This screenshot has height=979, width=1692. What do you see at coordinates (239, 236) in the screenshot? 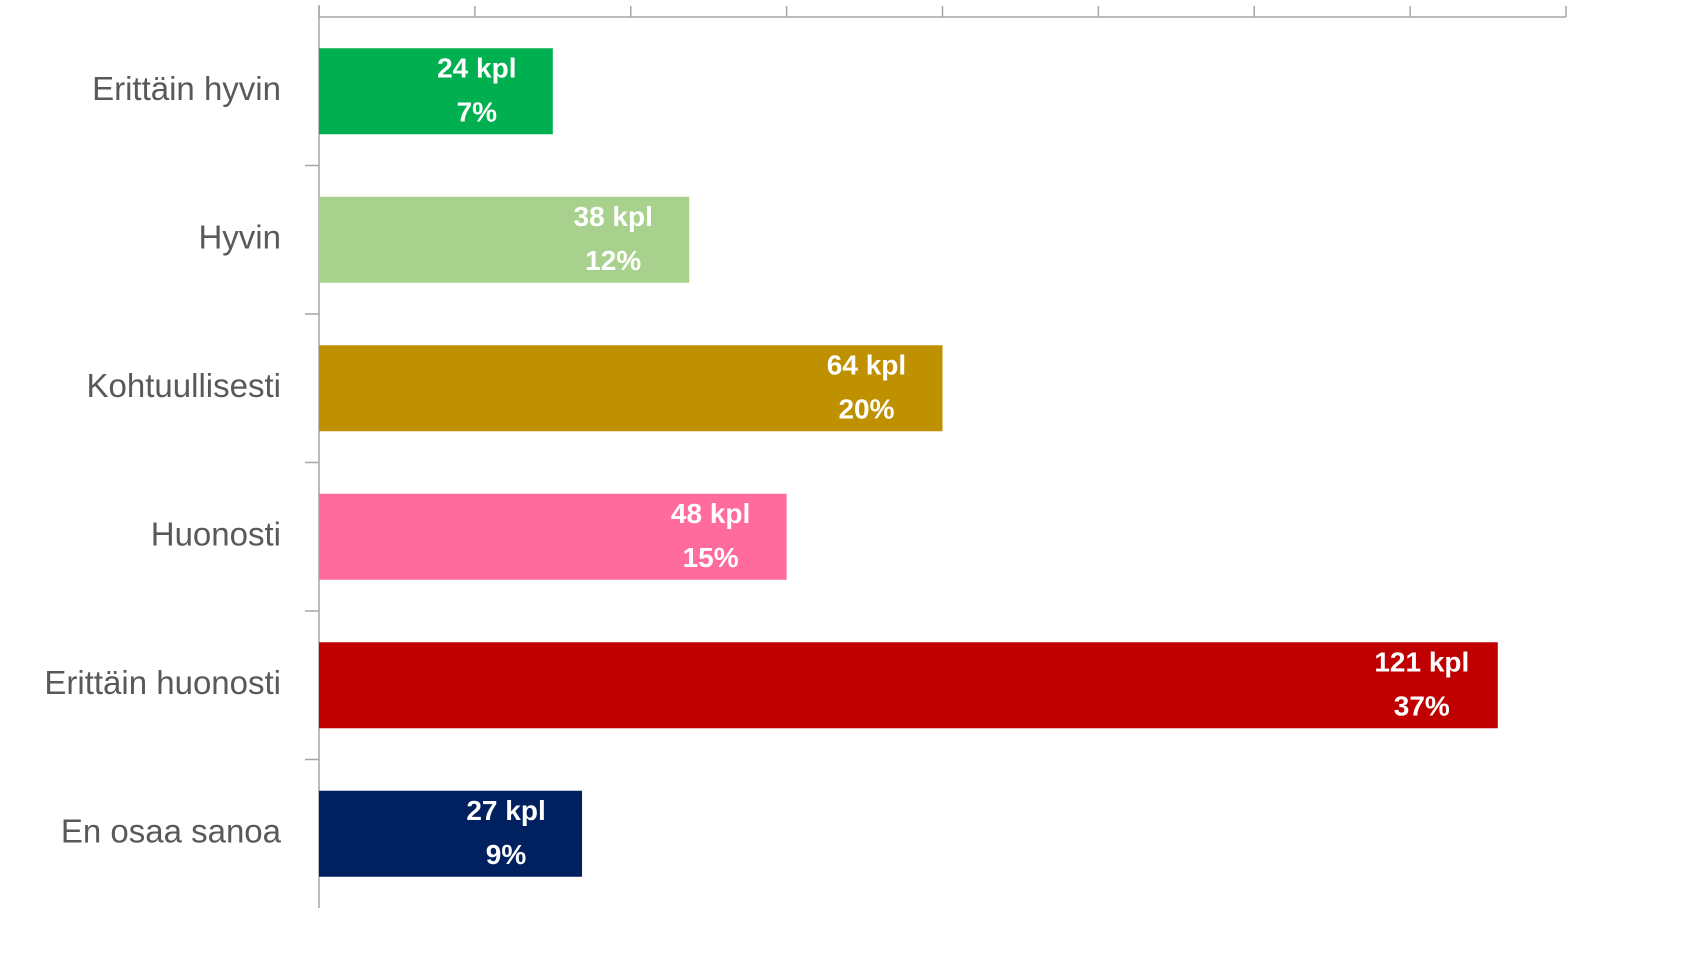
I see `category-label: Hyvin` at bounding box center [239, 236].